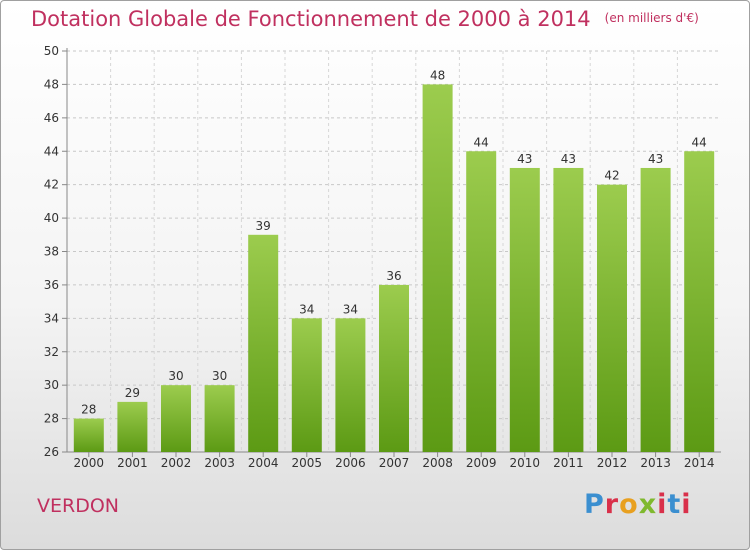 The width and height of the screenshot is (750, 550). What do you see at coordinates (51, 252) in the screenshot?
I see `y-tick-label: 38` at bounding box center [51, 252].